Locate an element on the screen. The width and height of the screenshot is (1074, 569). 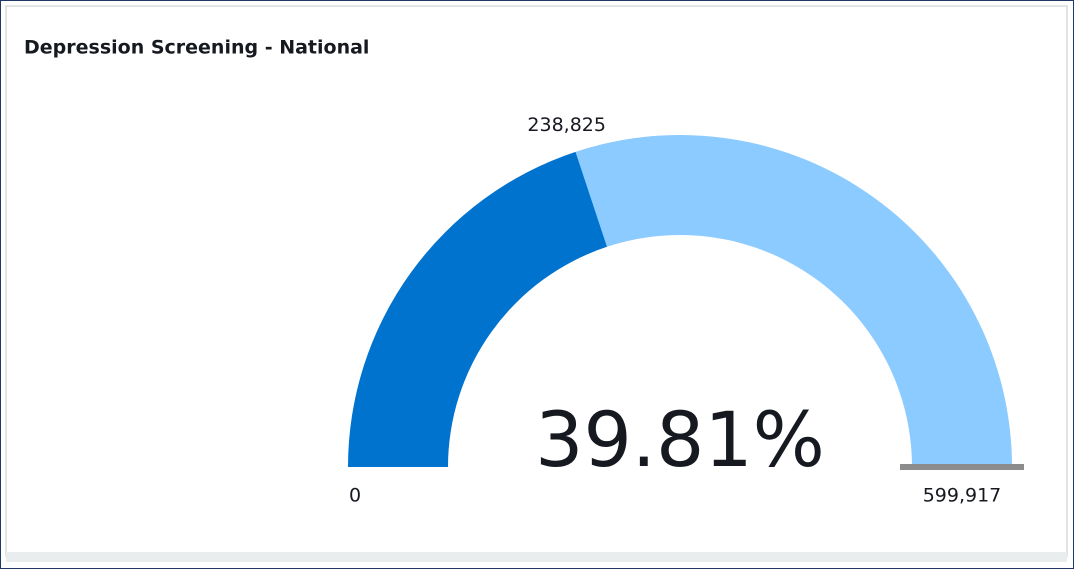
value-label: 238,825 is located at coordinates (566, 125).